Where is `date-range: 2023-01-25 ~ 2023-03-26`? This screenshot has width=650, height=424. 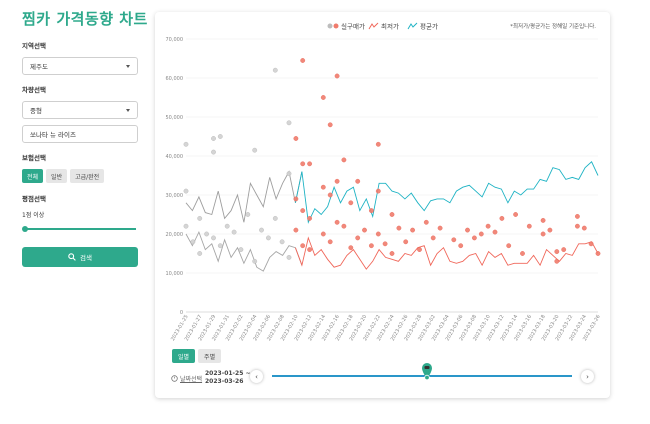 date-range: 2023-01-25 ~ 2023-03-26 is located at coordinates (228, 378).